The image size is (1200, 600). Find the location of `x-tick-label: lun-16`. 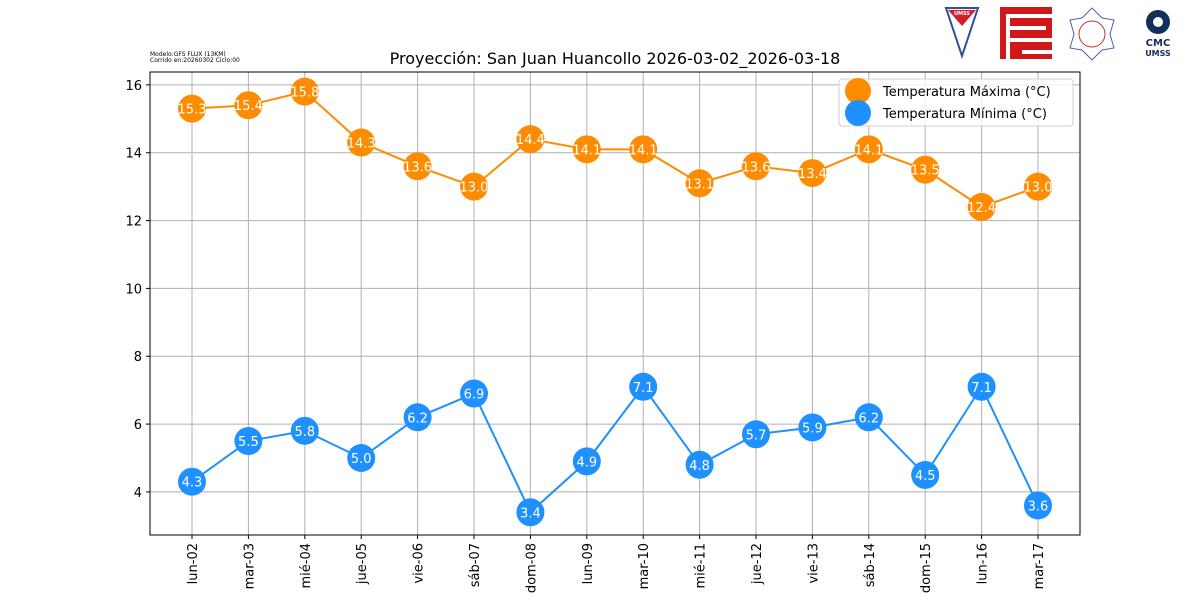

x-tick-label: lun-16 is located at coordinates (983, 563).